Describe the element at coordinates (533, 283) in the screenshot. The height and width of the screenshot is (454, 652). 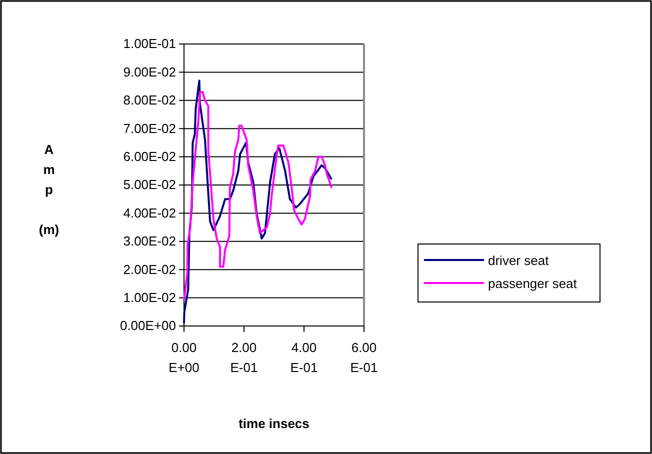
I see `legend-label: passenger seat` at that location.